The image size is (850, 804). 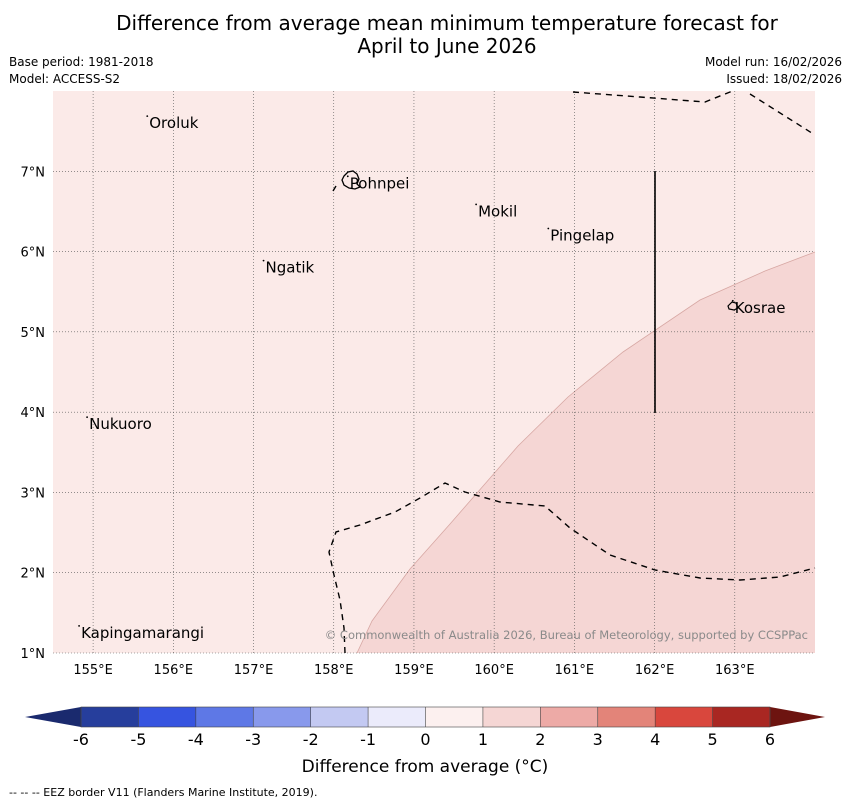 I want to click on lat-tick-label: 3°N, so click(x=33, y=493).